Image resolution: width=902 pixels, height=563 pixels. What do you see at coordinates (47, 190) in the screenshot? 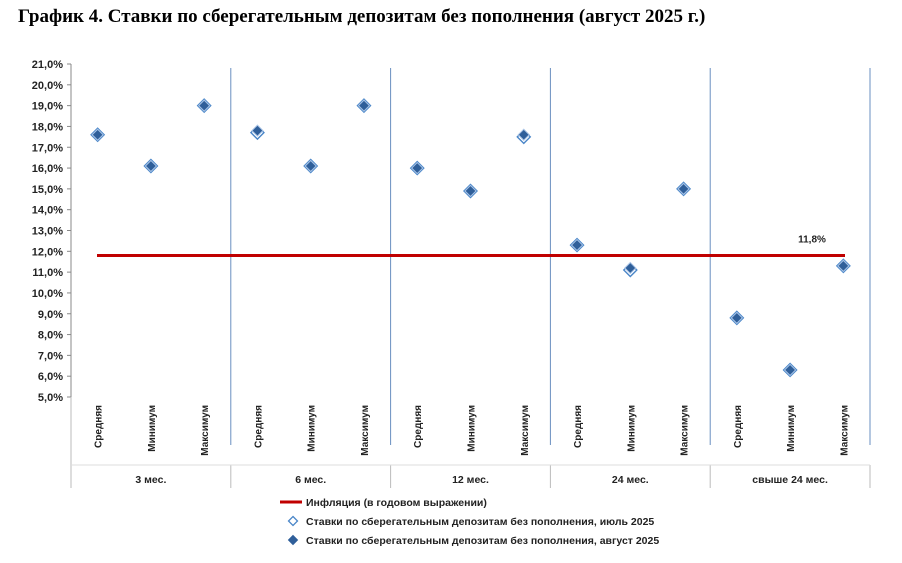
I see `y-tick-label: 15,0%` at bounding box center [47, 190].